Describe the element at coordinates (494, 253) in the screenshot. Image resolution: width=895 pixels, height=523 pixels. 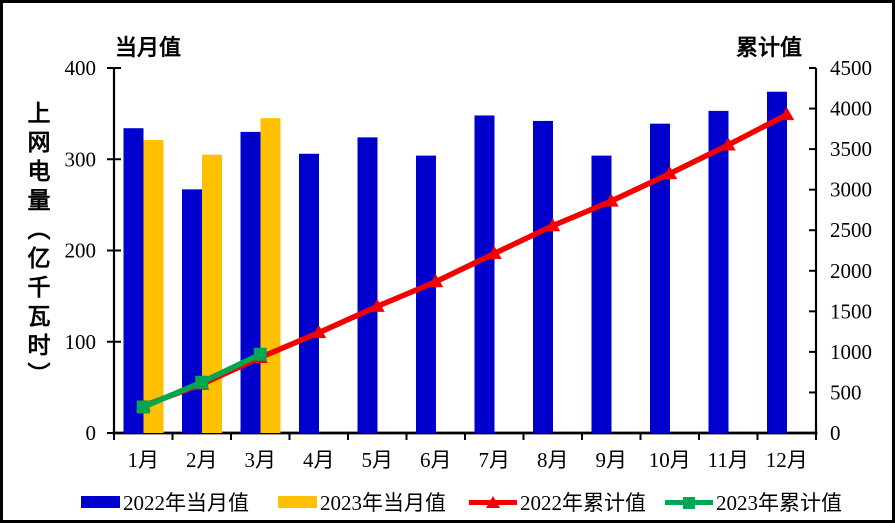
I see `triangle-marker-2022-cumulative-m7` at that location.